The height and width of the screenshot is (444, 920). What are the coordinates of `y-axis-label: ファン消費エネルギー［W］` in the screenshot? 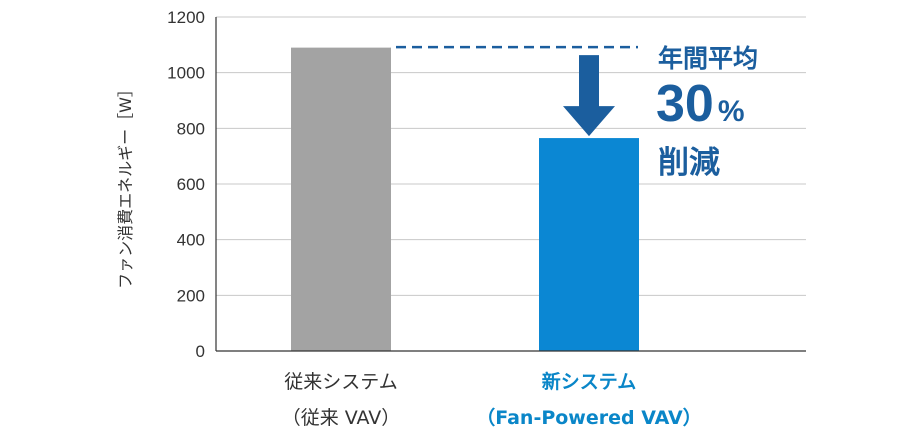 It's located at (125, 185).